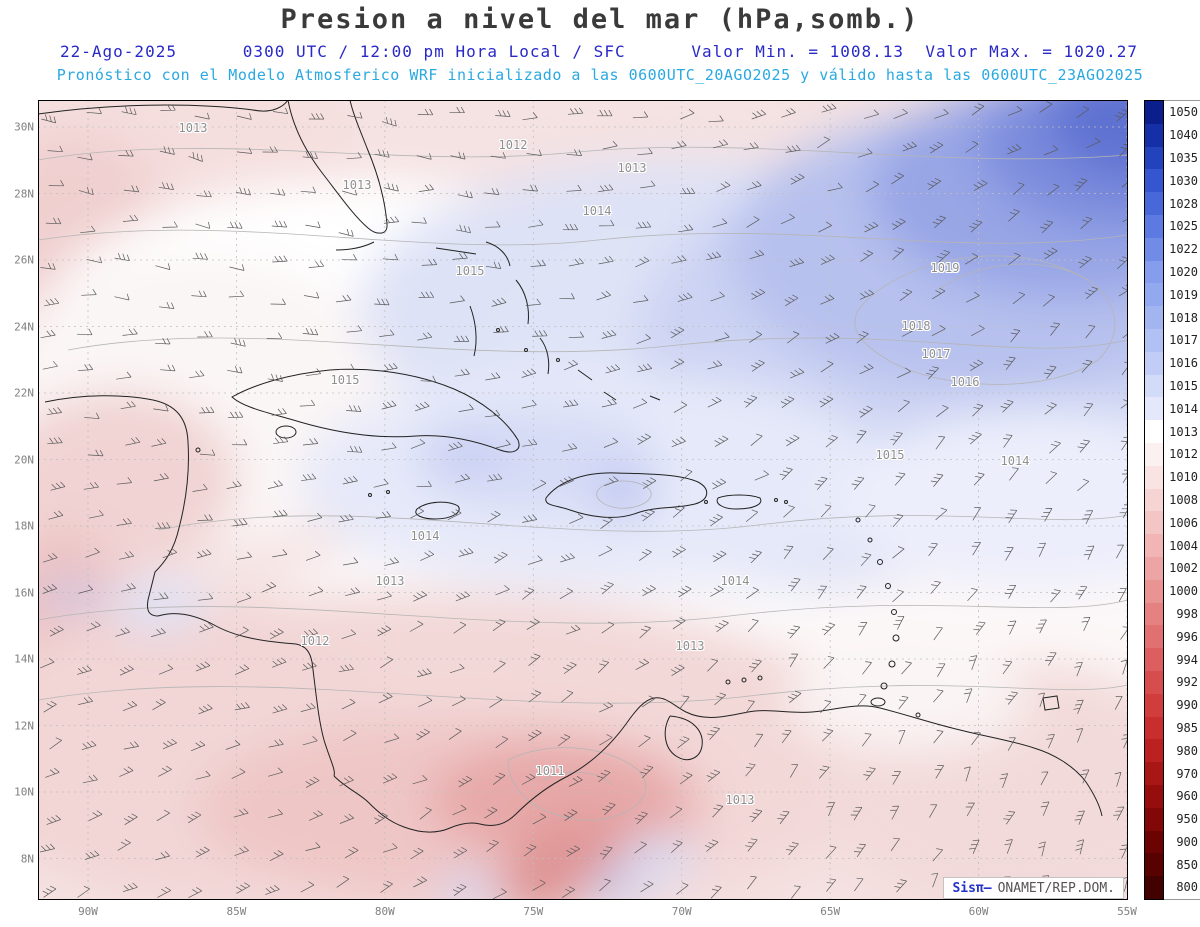 This screenshot has height=927, width=1200. I want to click on lat-tick-28N: 28N, so click(24, 193).